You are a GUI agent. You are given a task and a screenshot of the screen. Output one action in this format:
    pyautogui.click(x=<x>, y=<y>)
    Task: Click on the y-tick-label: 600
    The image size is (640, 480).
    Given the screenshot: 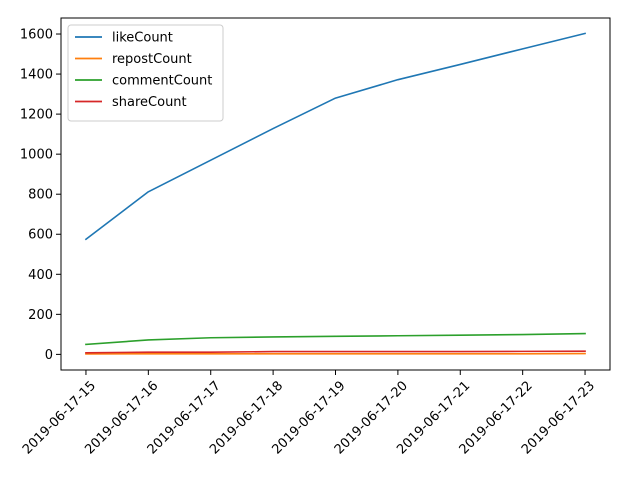 What is the action you would take?
    pyautogui.click(x=40, y=235)
    